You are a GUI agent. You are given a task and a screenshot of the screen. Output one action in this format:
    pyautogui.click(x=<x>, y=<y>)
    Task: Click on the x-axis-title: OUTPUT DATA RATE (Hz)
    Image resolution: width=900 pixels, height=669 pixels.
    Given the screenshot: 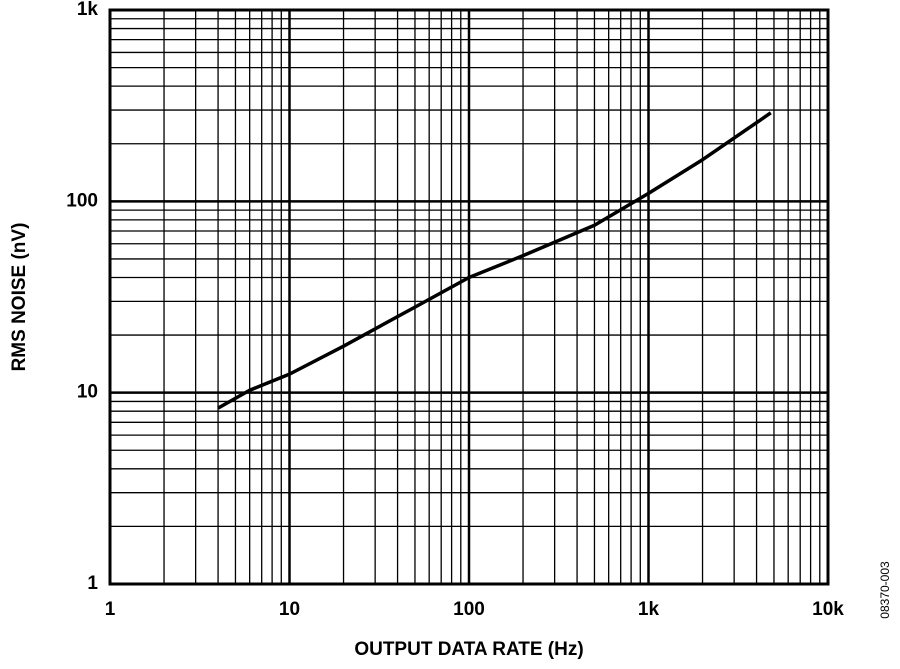 What is the action you would take?
    pyautogui.click(x=468, y=649)
    